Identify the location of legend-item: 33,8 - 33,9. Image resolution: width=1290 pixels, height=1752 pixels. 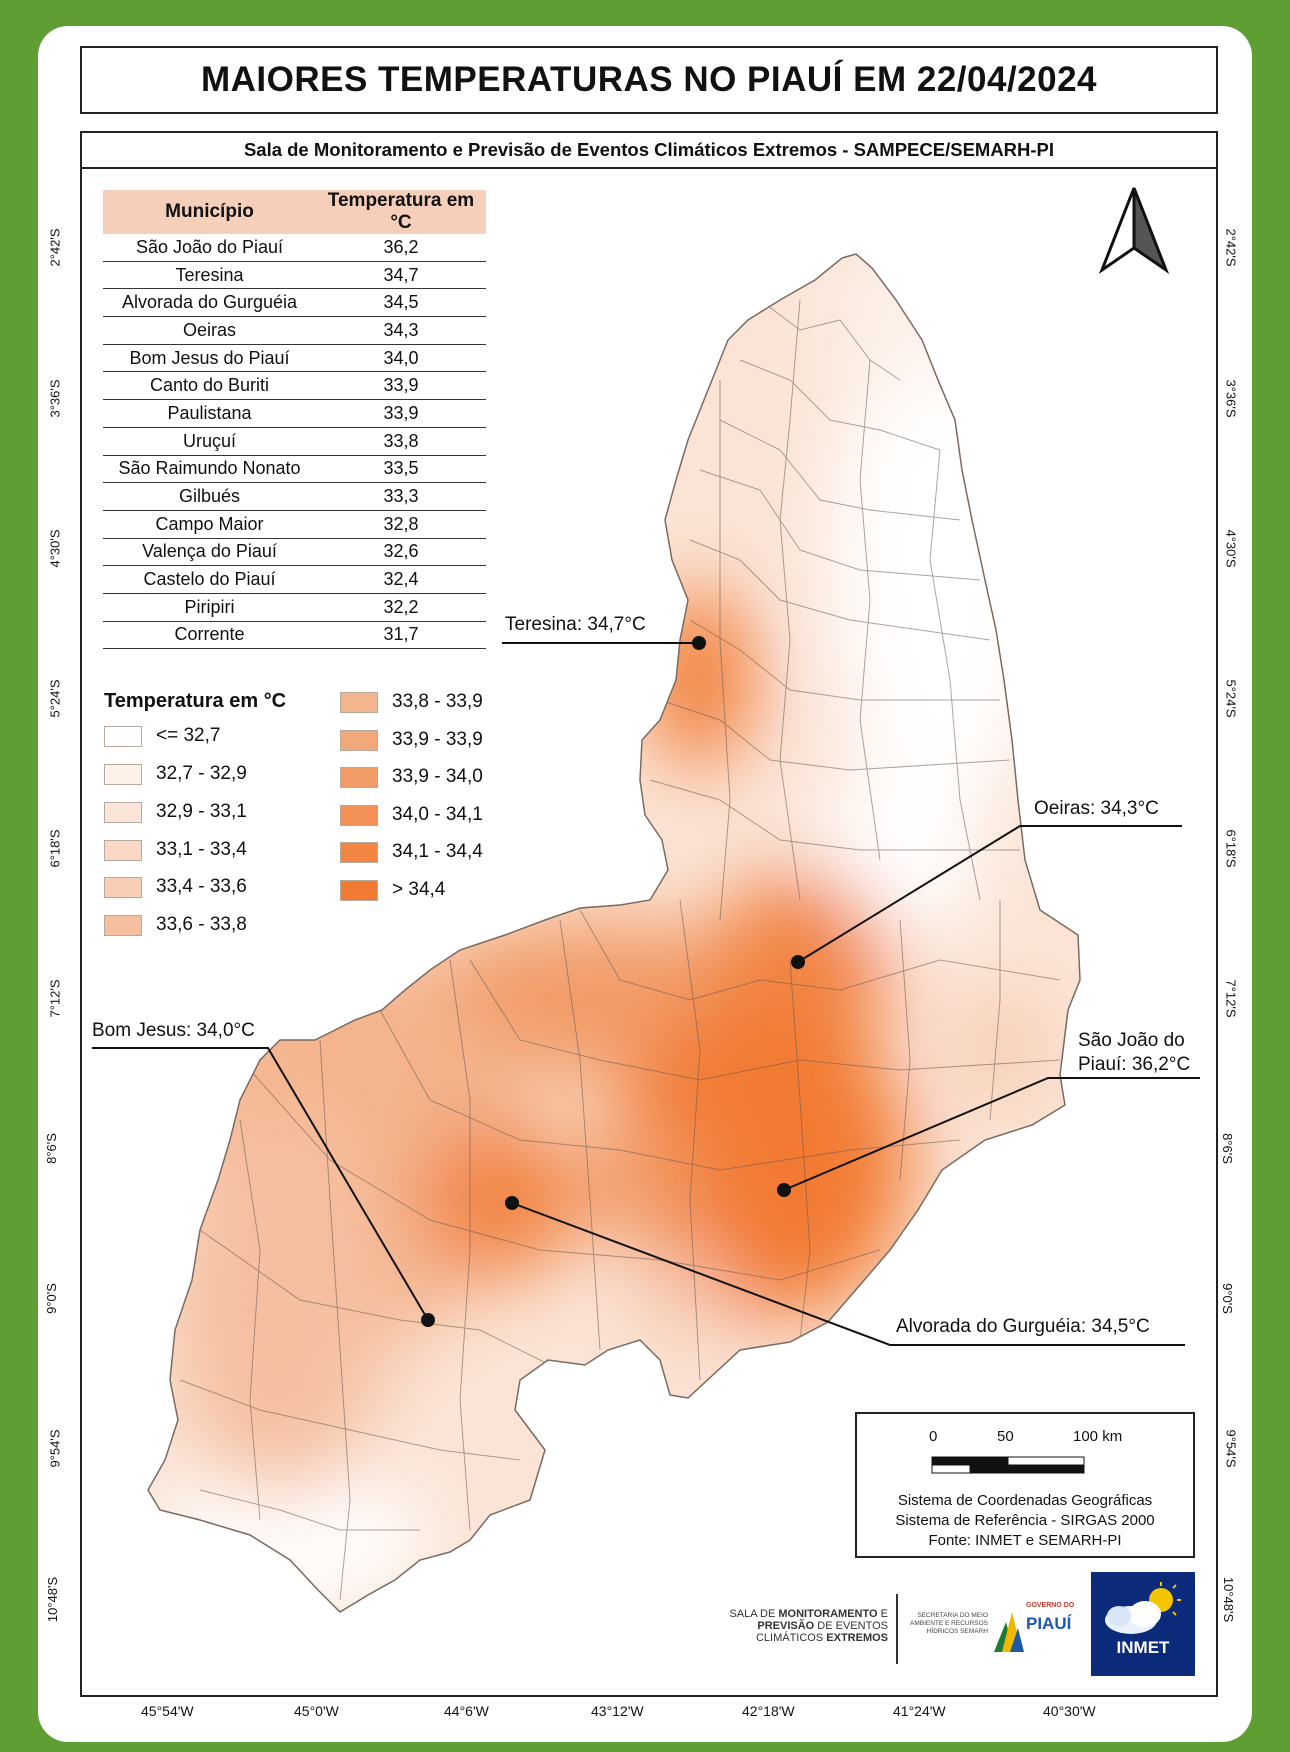
(411, 702).